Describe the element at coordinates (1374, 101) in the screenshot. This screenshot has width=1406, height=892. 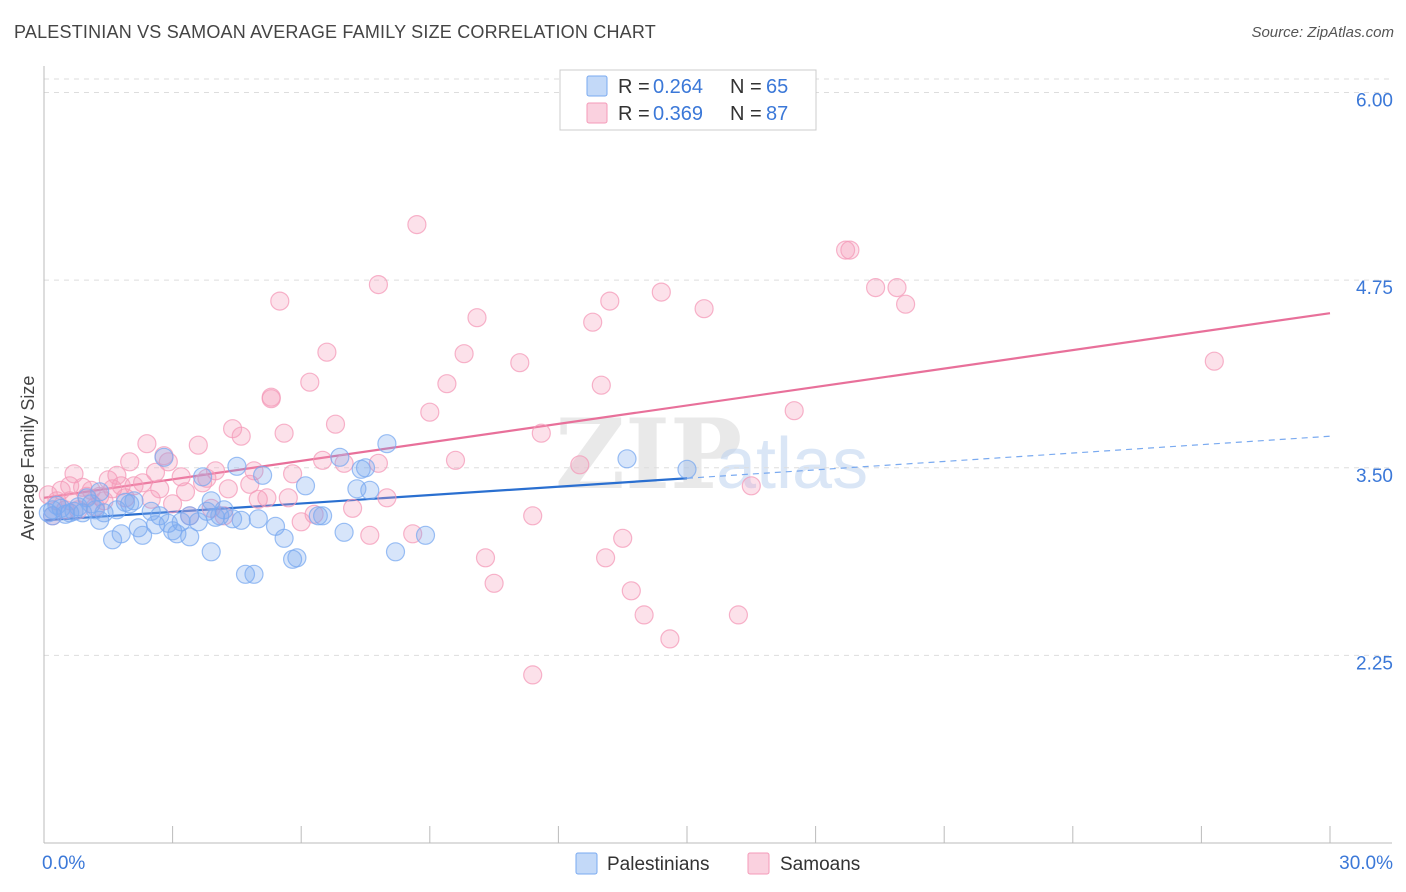
I see `y-tick-label: 6.00` at that location.